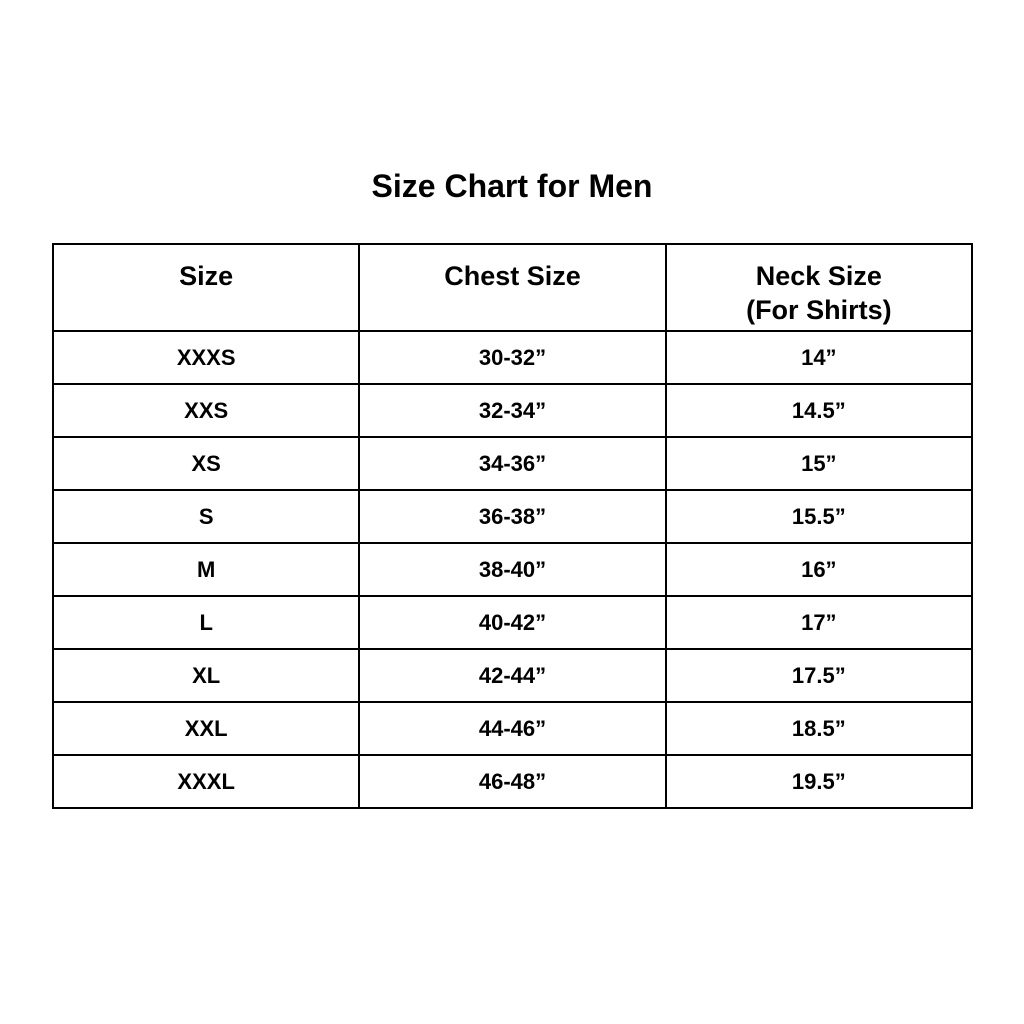 The width and height of the screenshot is (1024, 1024). I want to click on neck-size-cell: 14”, so click(819, 357).